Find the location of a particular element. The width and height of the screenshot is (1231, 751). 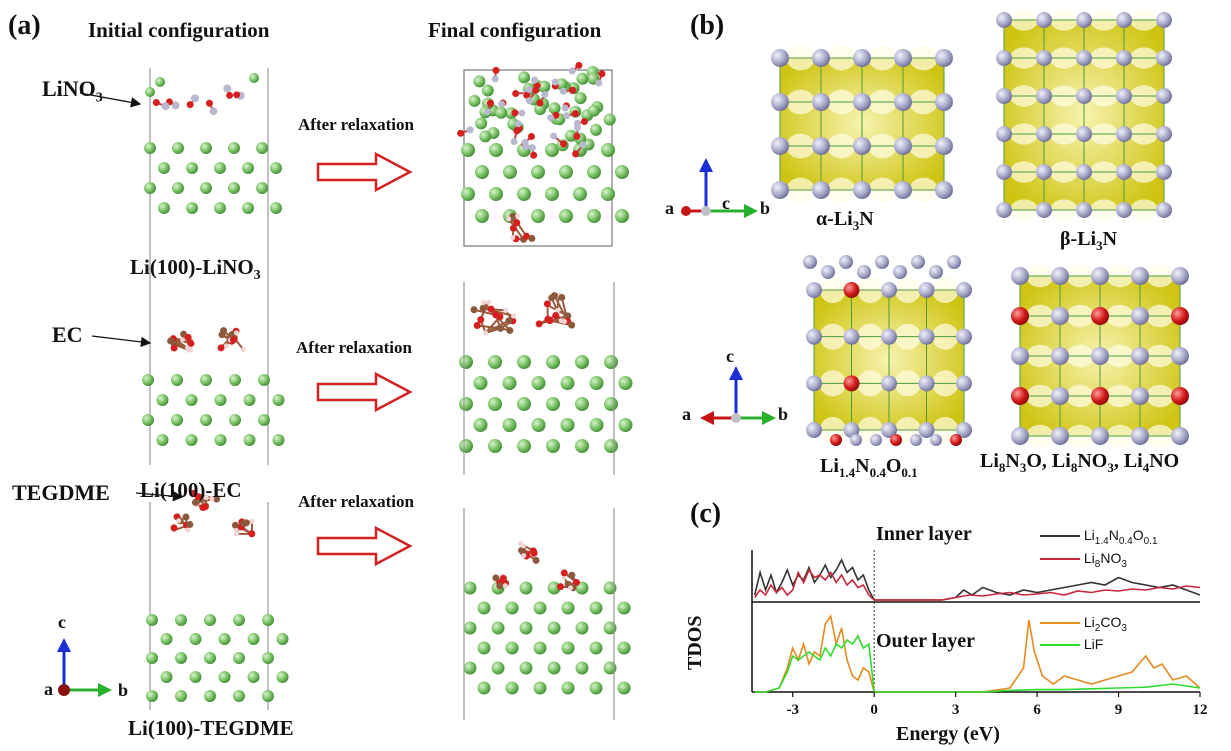

axis-a-label-b2: a is located at coordinates (686, 414).